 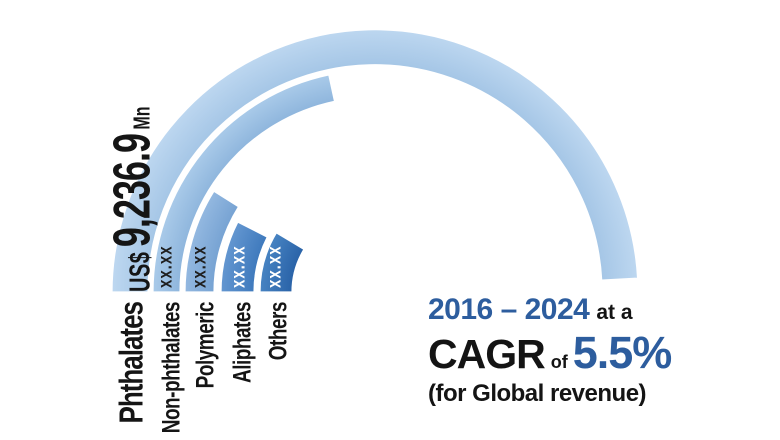 I want to click on cagr-line: CAGR of 5.5%, so click(x=550, y=352).